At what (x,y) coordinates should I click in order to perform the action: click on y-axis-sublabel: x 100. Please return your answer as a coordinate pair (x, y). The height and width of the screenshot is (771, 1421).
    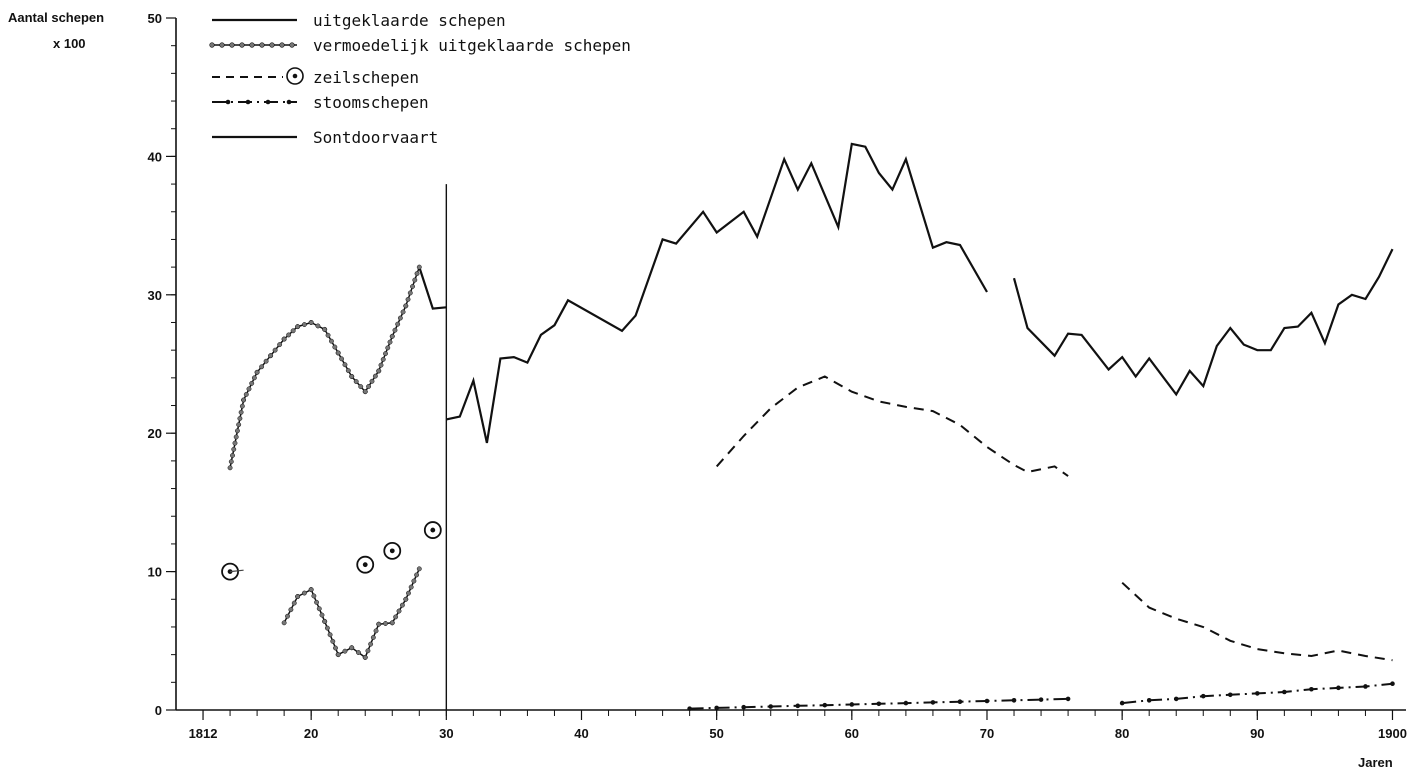
    Looking at the image, I should click on (69, 43).